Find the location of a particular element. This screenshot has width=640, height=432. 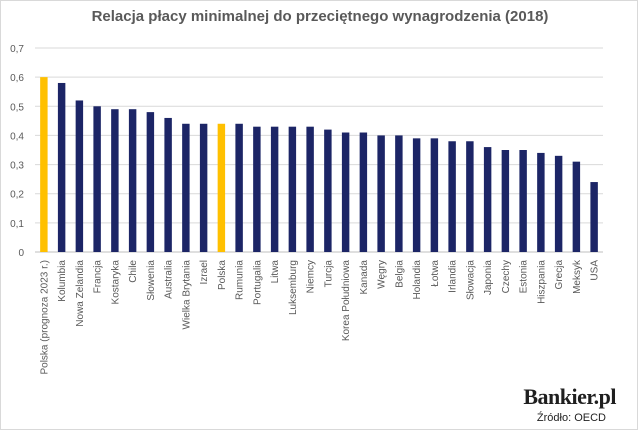

y-tick-label: 0,4 is located at coordinates (17, 136).